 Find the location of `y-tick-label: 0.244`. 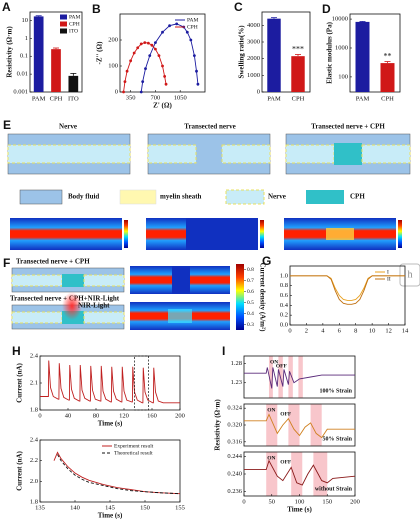

y-tick-label: 0.244 is located at coordinates (234, 456).